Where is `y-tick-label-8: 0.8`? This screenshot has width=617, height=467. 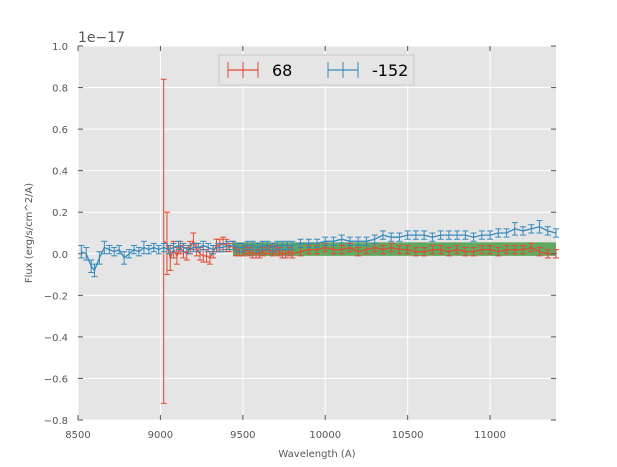
y-tick-label-8: 0.8 is located at coordinates (60, 89).